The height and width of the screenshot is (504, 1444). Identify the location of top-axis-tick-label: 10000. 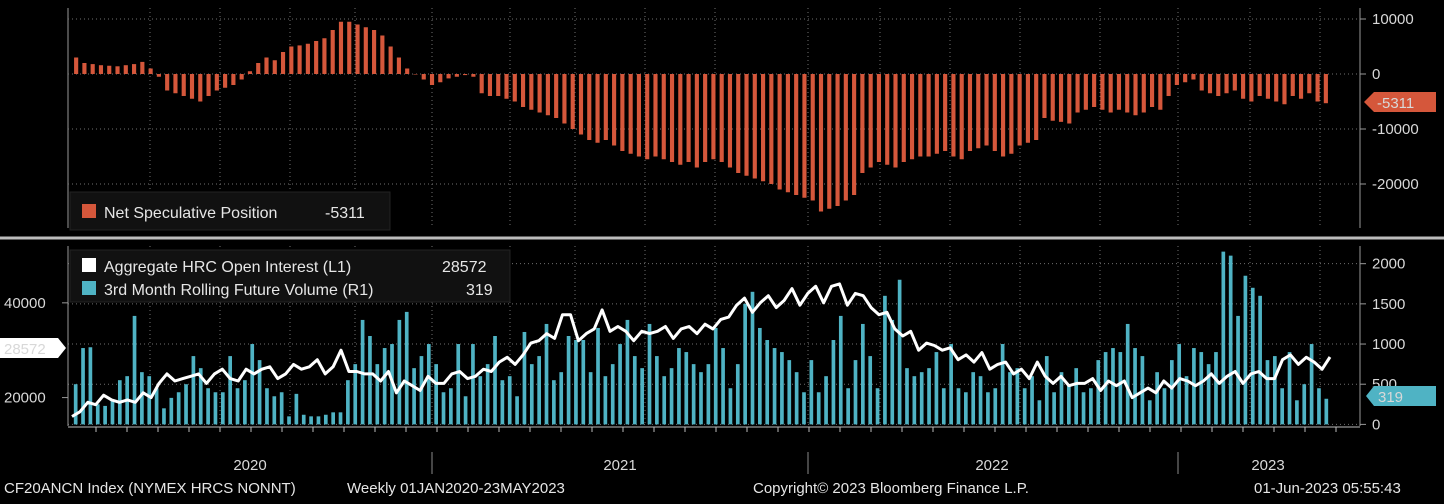
(1393, 19).